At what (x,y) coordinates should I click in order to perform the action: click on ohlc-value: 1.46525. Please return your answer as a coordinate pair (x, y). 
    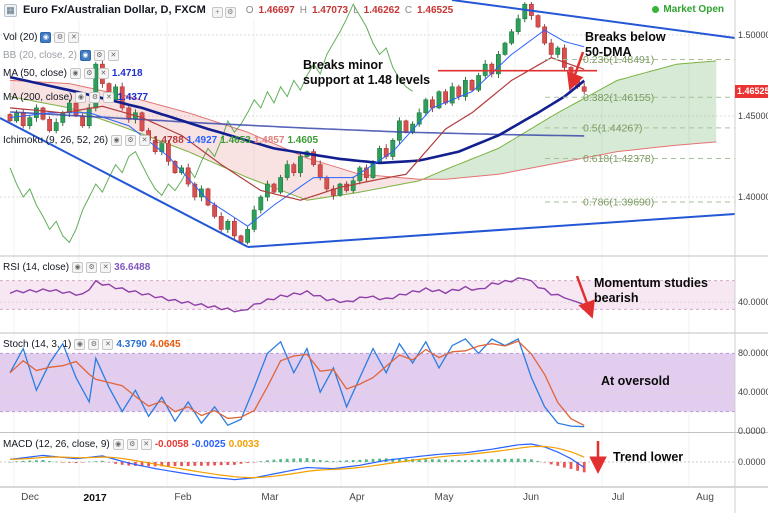
    Looking at the image, I should click on (435, 10).